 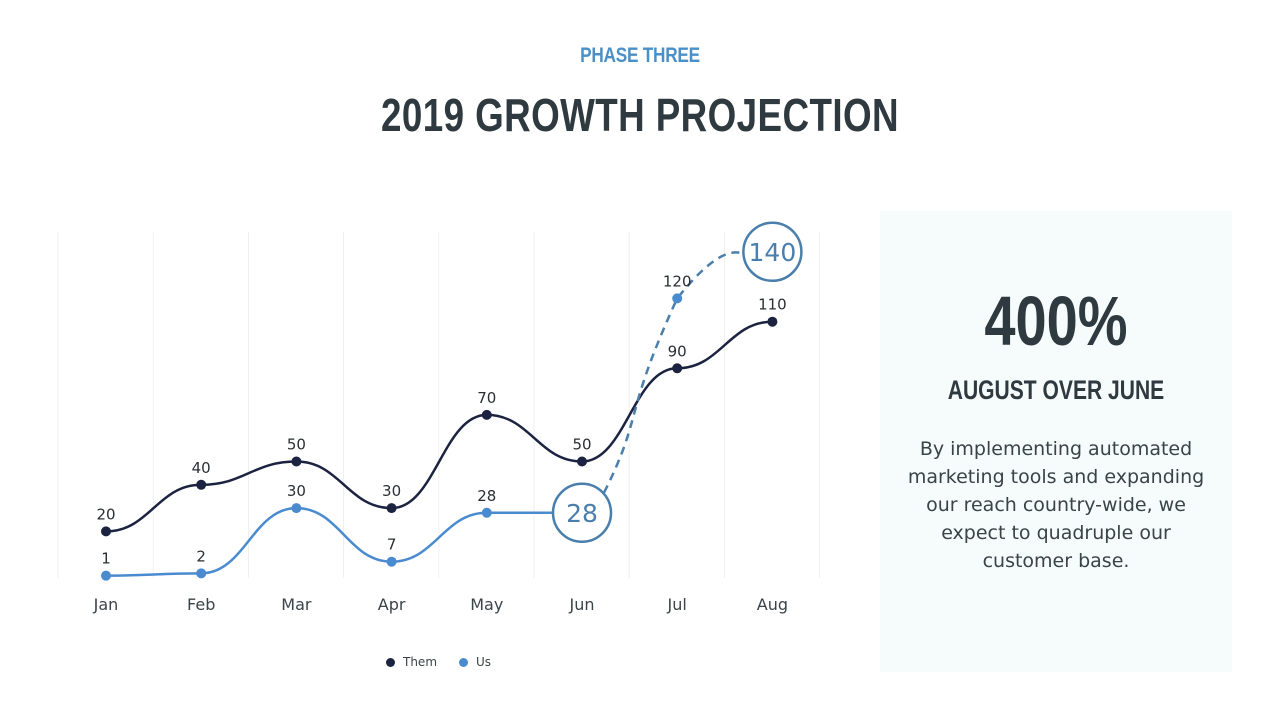 What do you see at coordinates (392, 604) in the screenshot?
I see `x-tick-label: Apr` at bounding box center [392, 604].